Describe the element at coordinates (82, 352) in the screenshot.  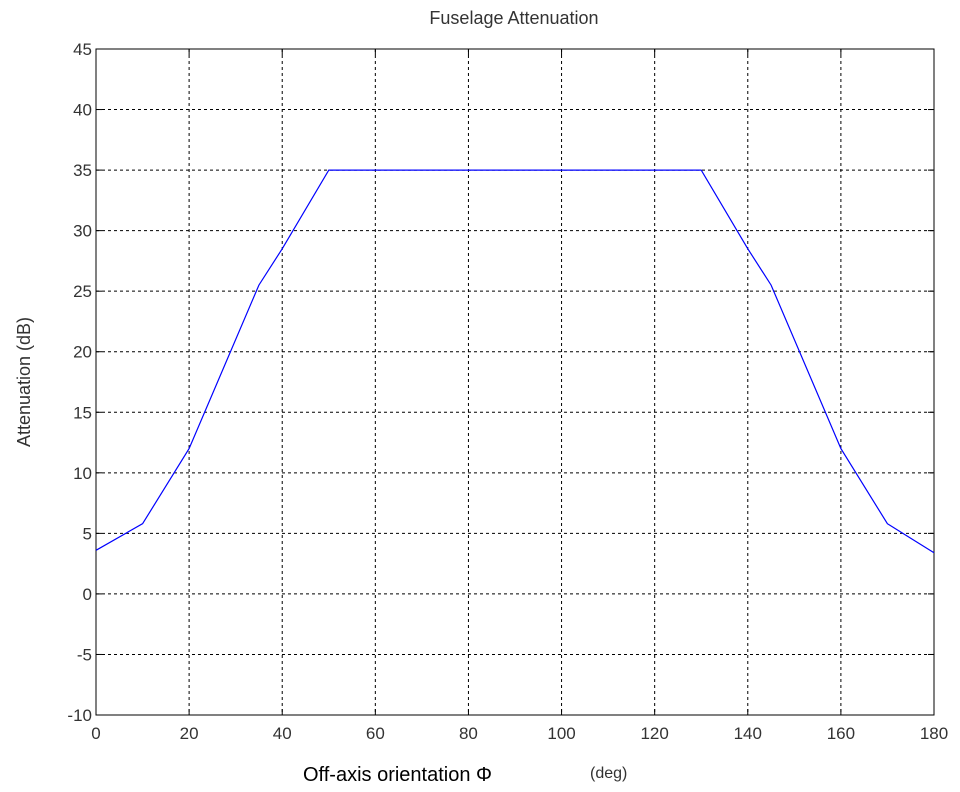
I see `y-tick-label-20: 20` at that location.